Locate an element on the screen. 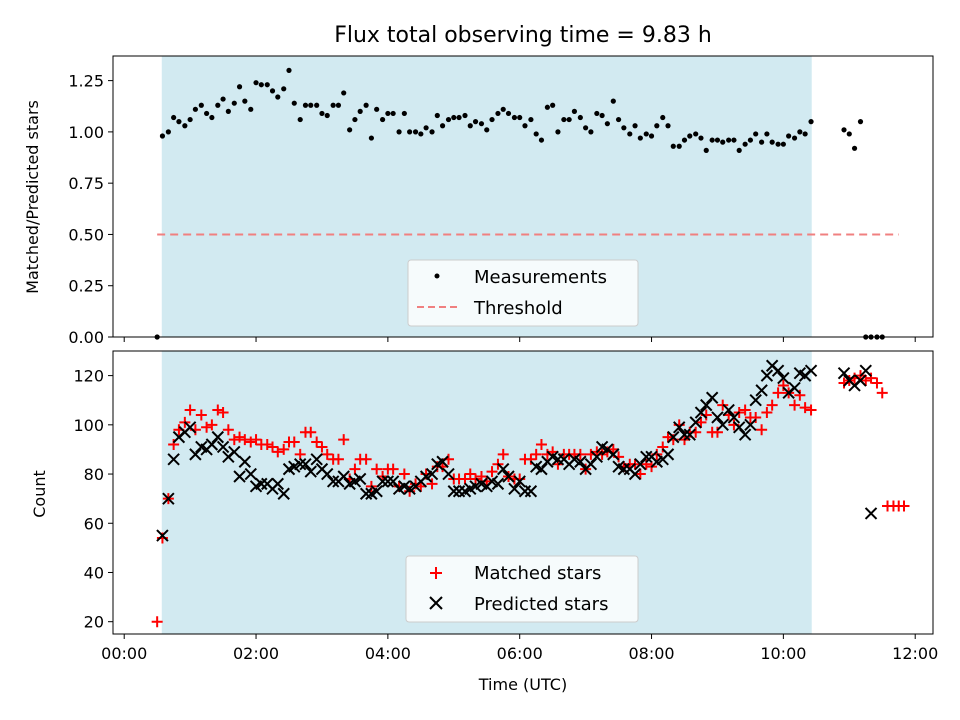 The width and height of the screenshot is (960, 720). x-tick-label: 10:00 is located at coordinates (783, 653).